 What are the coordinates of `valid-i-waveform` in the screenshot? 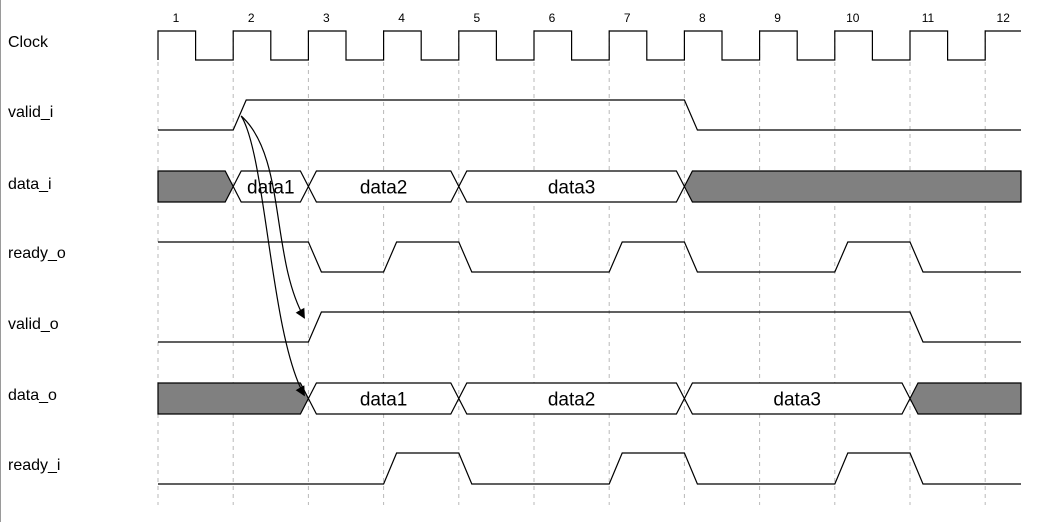 It's located at (589, 115).